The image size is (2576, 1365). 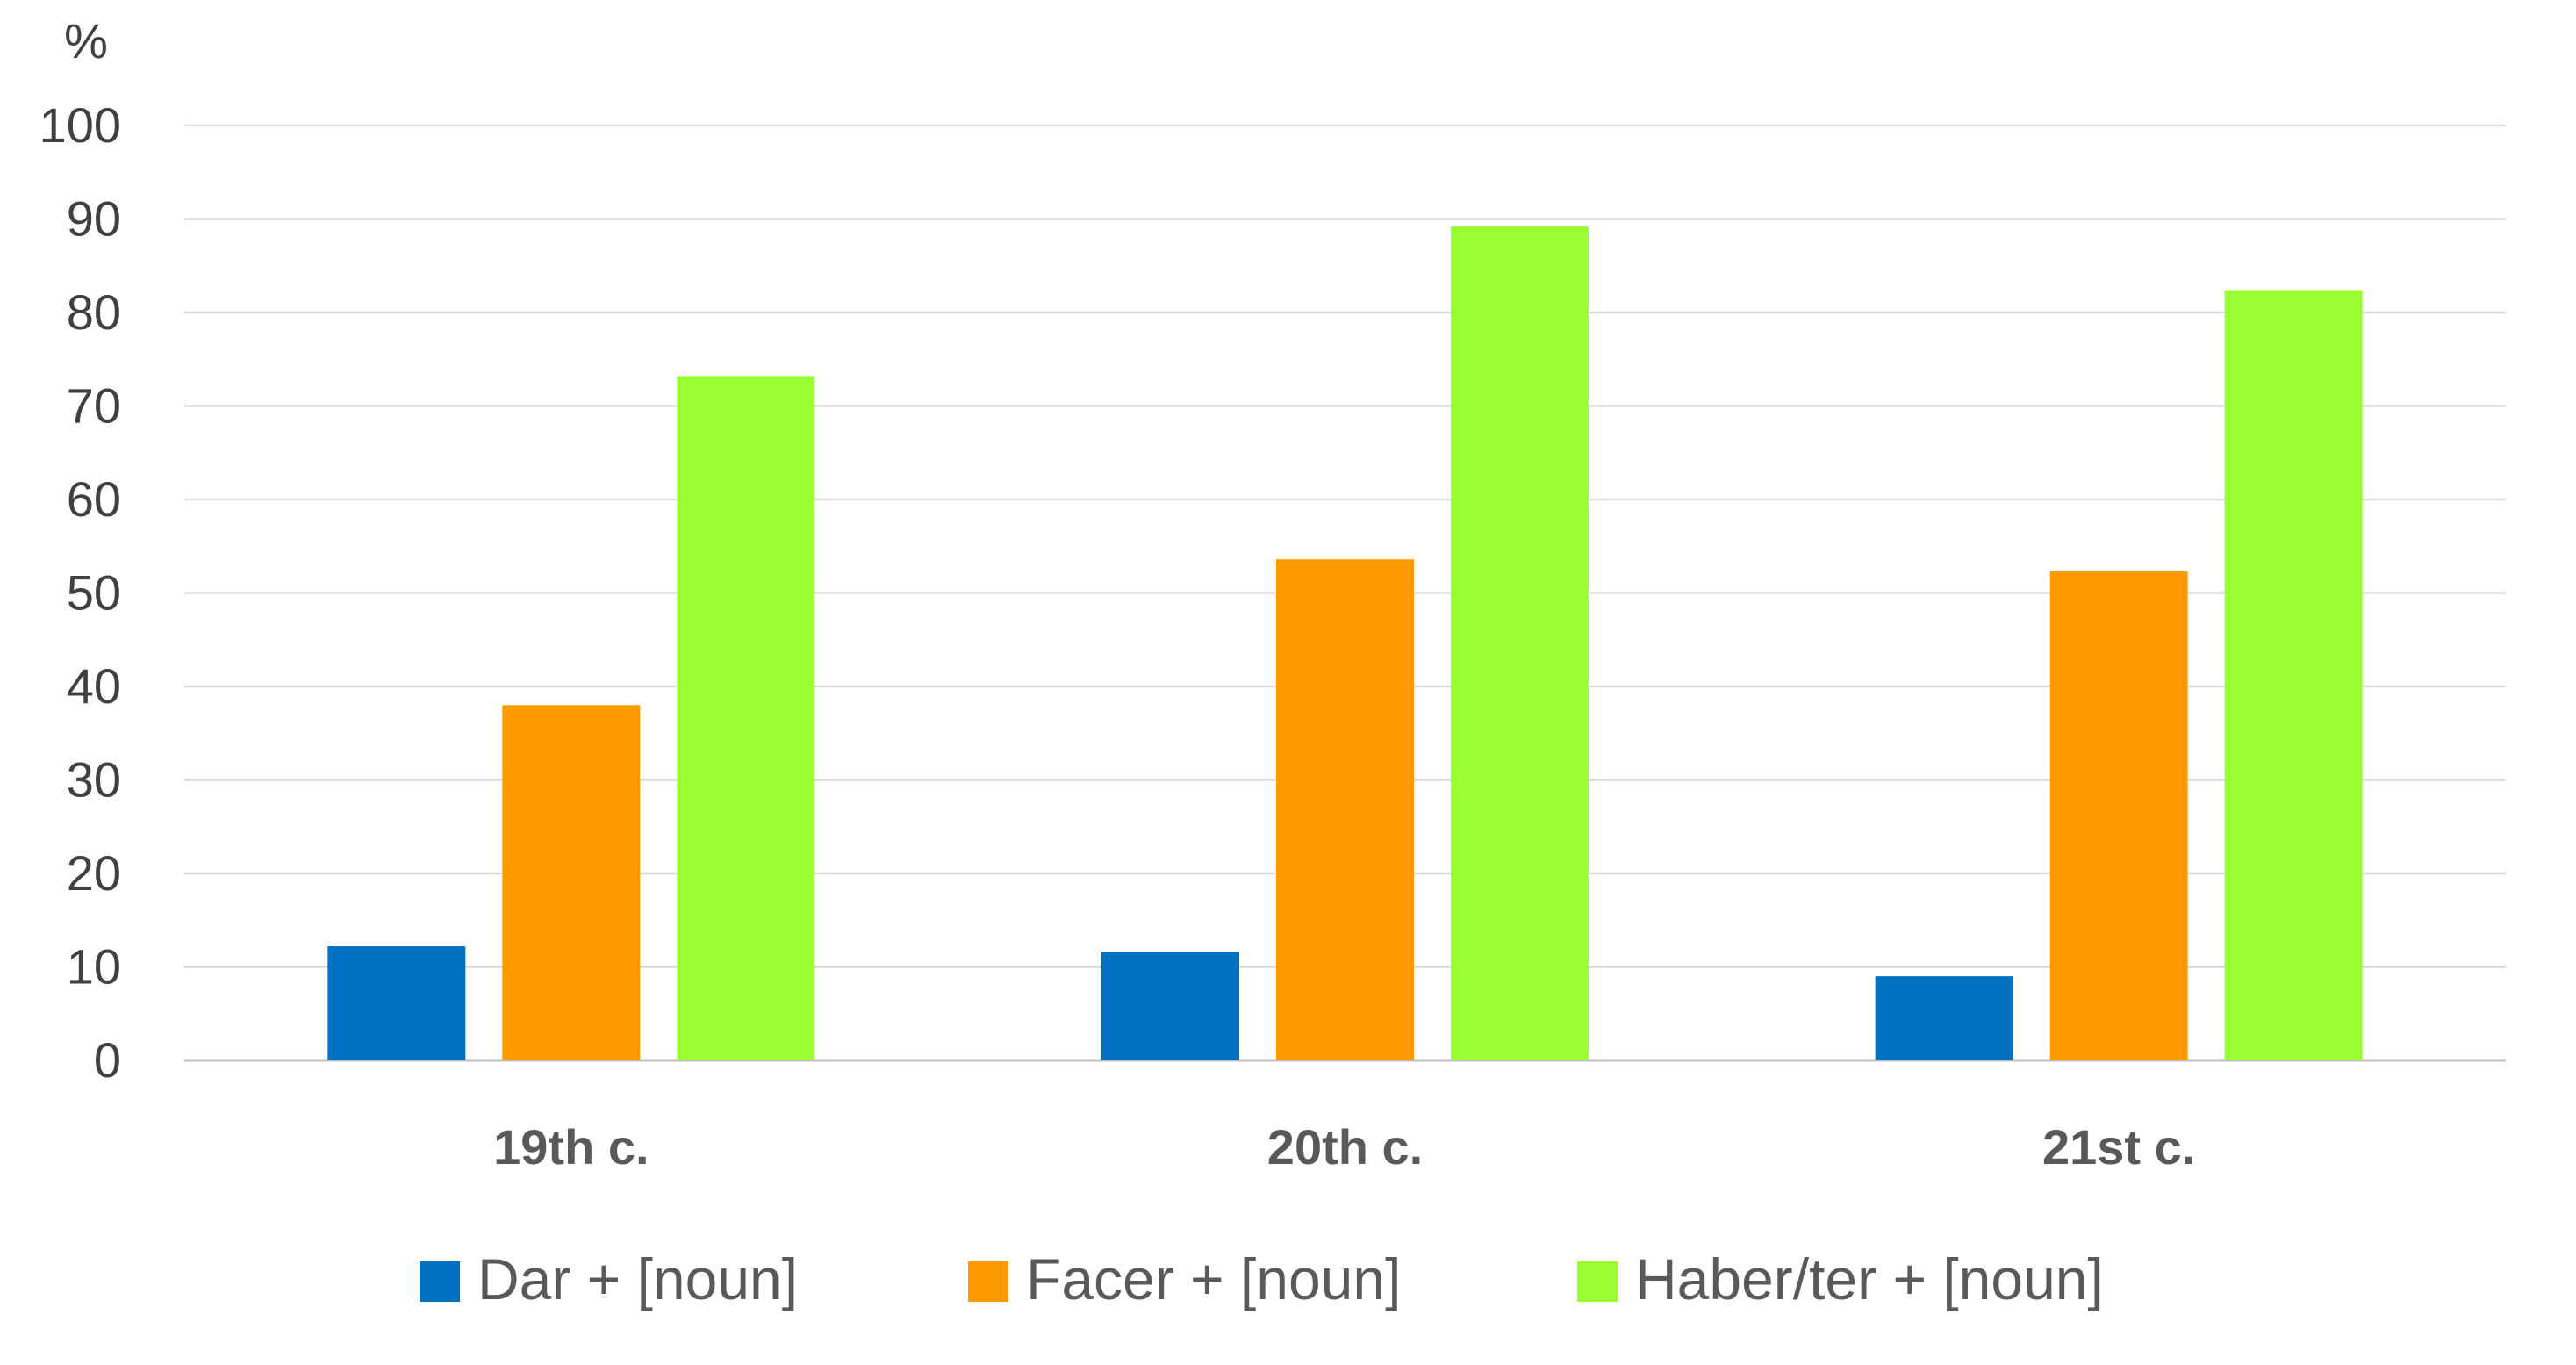 What do you see at coordinates (108, 1060) in the screenshot?
I see `y-tick-label: 0` at bounding box center [108, 1060].